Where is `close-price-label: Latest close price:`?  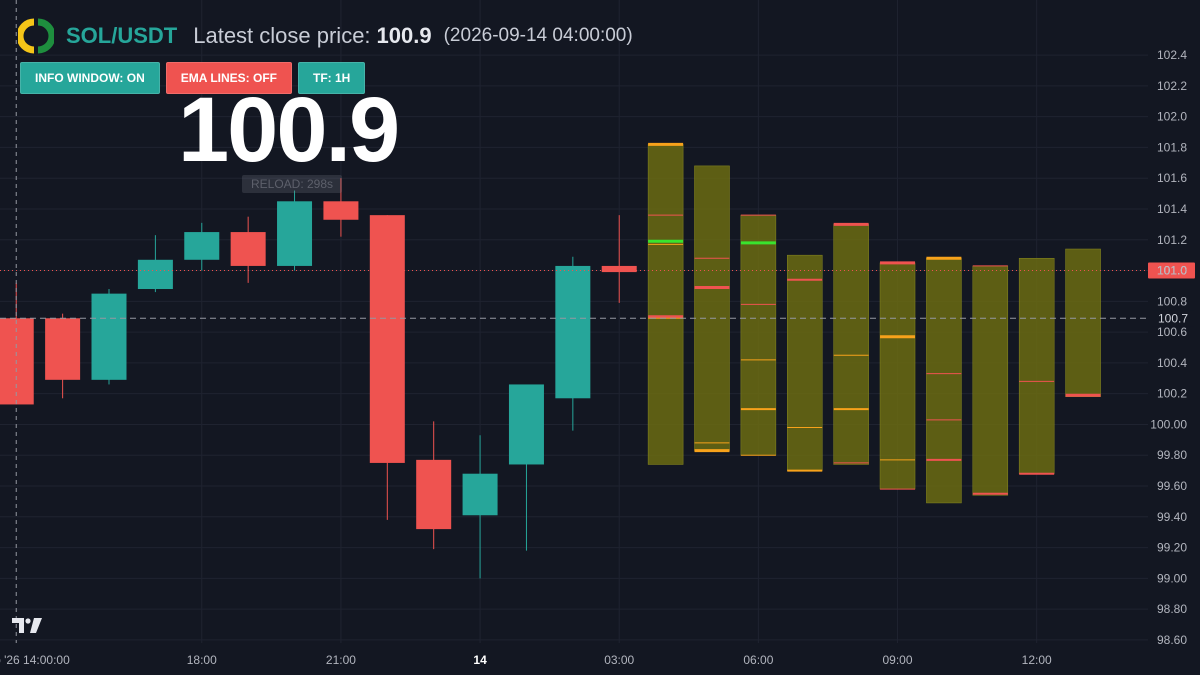
close-price-label: Latest close price: is located at coordinates (282, 35).